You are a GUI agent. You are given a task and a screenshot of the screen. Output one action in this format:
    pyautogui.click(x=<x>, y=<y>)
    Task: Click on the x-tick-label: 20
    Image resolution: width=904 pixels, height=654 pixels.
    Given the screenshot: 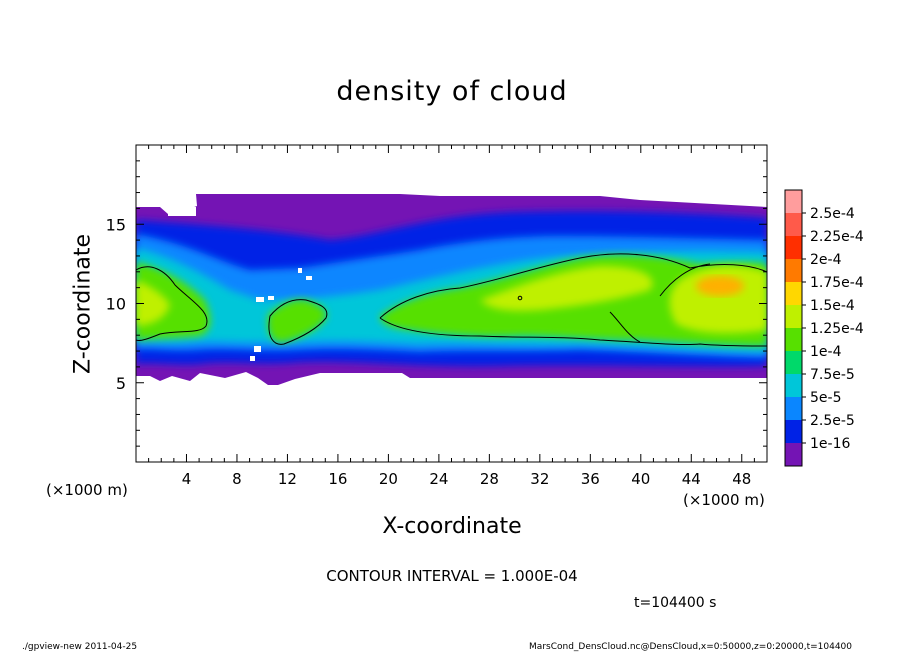 What is the action you would take?
    pyautogui.click(x=388, y=479)
    